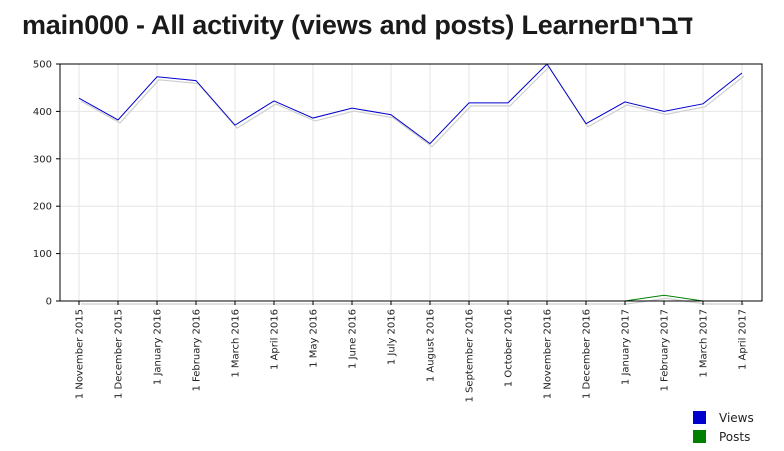  I want to click on x-tick-label: 1 October 2016, so click(509, 348).